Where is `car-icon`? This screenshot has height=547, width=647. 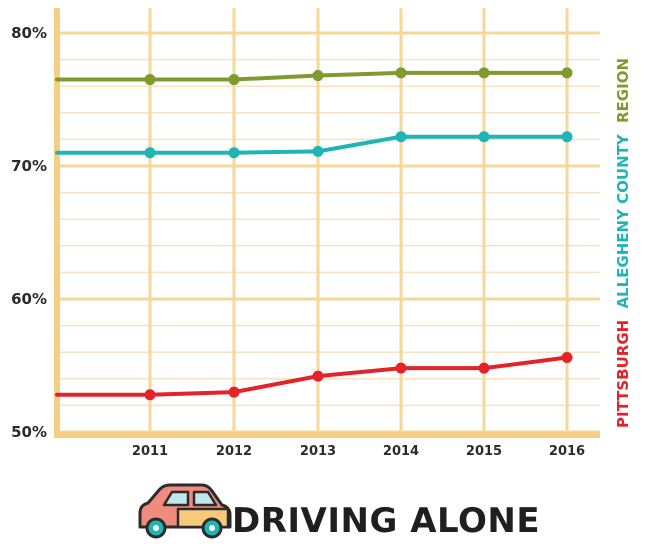 car-icon is located at coordinates (185, 511).